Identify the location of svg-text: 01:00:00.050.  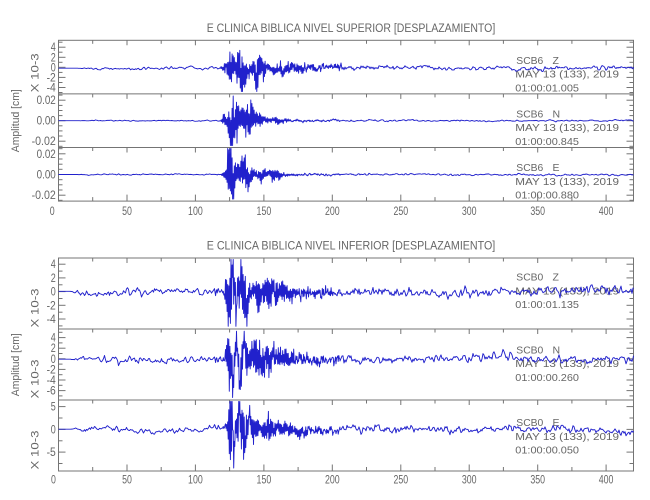
(547, 451).